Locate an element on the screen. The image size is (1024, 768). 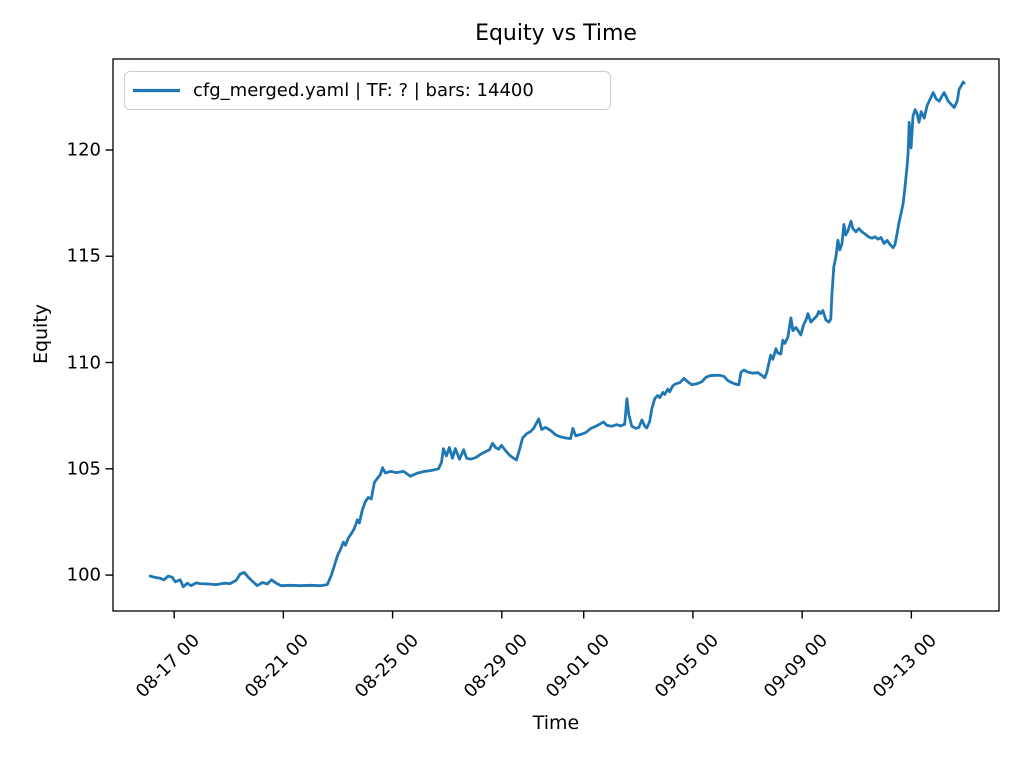
y-tick-label: 115 is located at coordinates (83, 256).